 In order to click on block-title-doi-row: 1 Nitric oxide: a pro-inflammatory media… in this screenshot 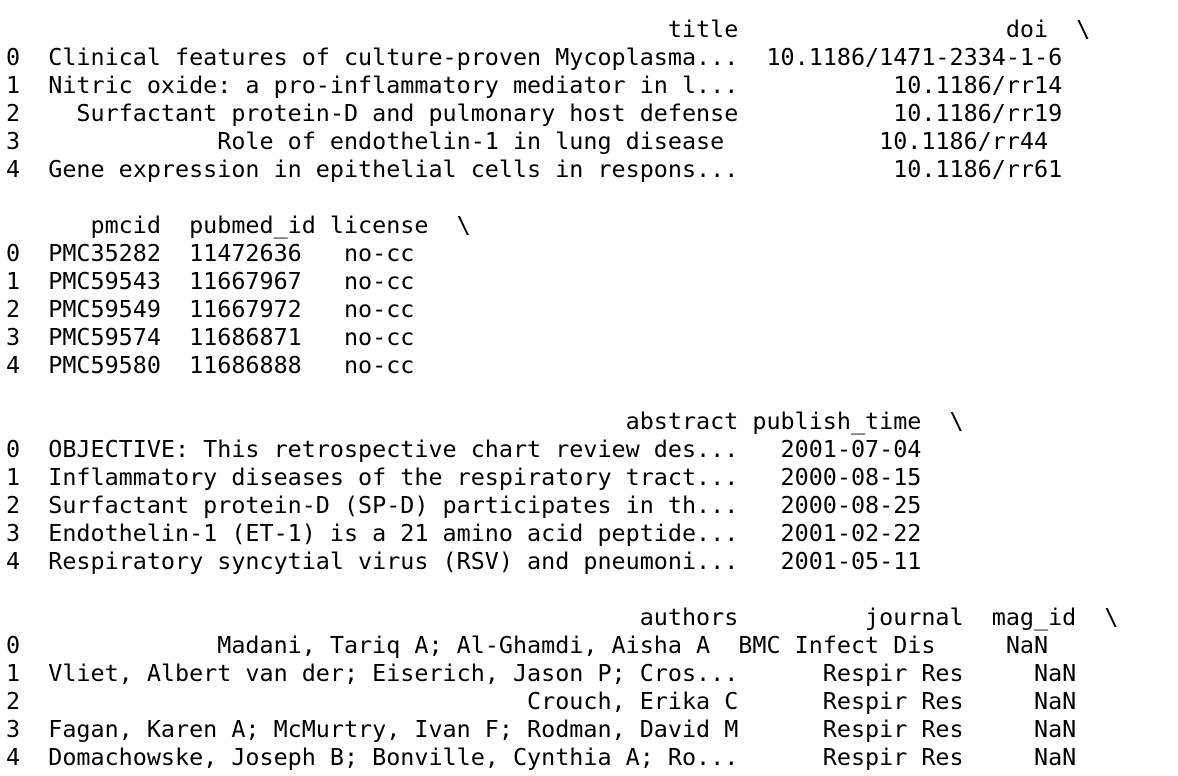, I will do `click(562, 85)`.